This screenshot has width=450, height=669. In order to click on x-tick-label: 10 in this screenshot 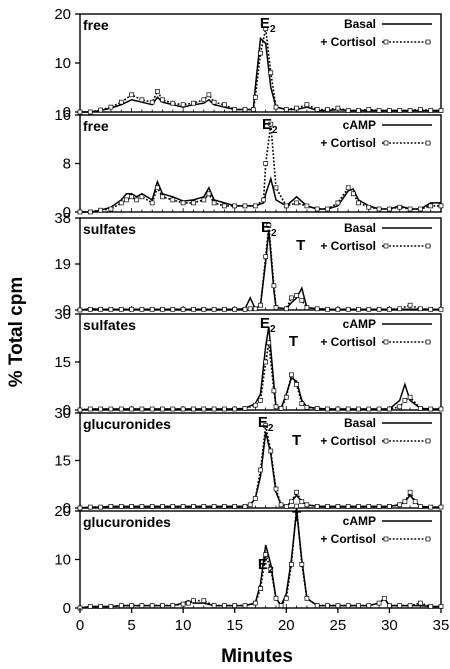, I will do `click(183, 625)`.